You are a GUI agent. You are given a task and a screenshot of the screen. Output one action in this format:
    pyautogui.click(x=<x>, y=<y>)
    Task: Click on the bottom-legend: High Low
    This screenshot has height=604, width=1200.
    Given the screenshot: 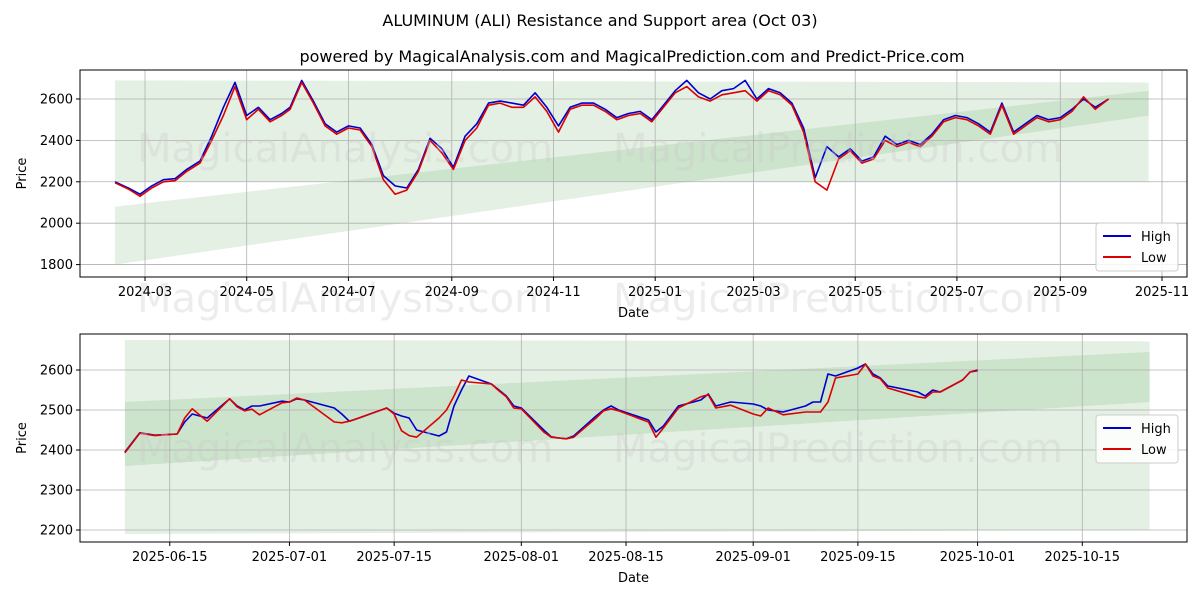 What is the action you would take?
    pyautogui.click(x=1137, y=439)
    